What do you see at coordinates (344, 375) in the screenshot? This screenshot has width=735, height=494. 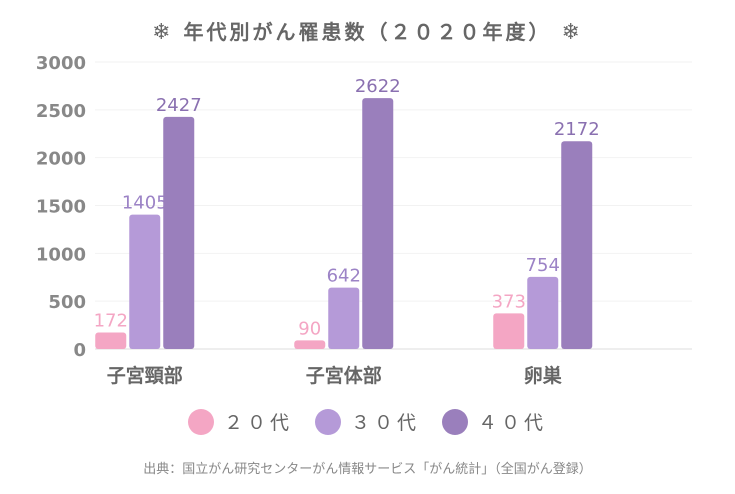 I see `x-tick-label: 子宮体部` at bounding box center [344, 375].